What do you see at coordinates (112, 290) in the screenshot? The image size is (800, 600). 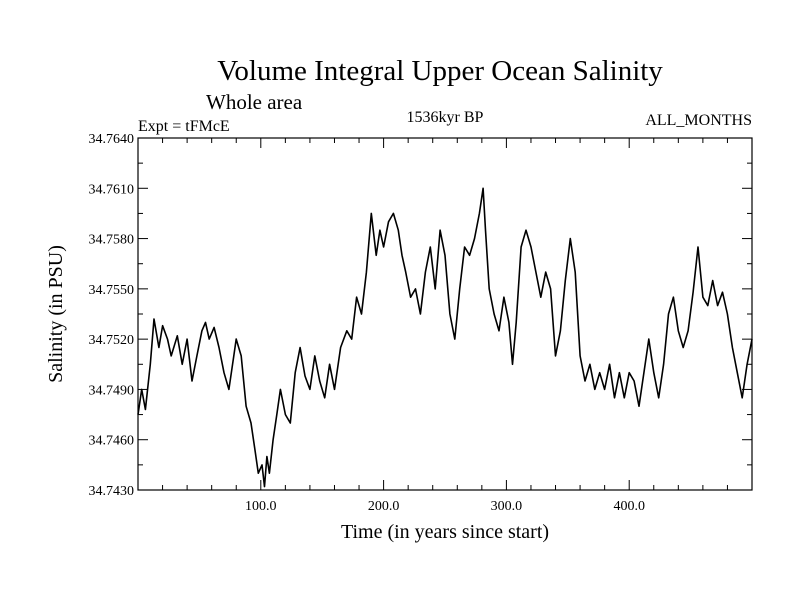 I see `y-tick-label: 34.7550` at bounding box center [112, 290].